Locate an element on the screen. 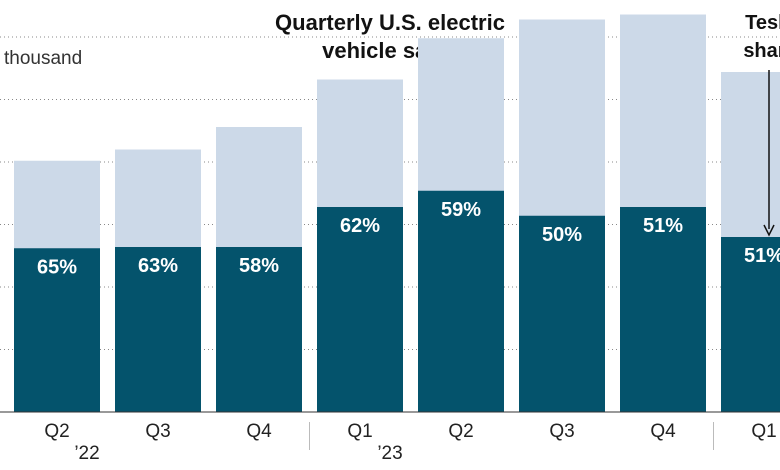 The height and width of the screenshot is (470, 780). tesla-share-label-7: 51% is located at coordinates (762, 256).